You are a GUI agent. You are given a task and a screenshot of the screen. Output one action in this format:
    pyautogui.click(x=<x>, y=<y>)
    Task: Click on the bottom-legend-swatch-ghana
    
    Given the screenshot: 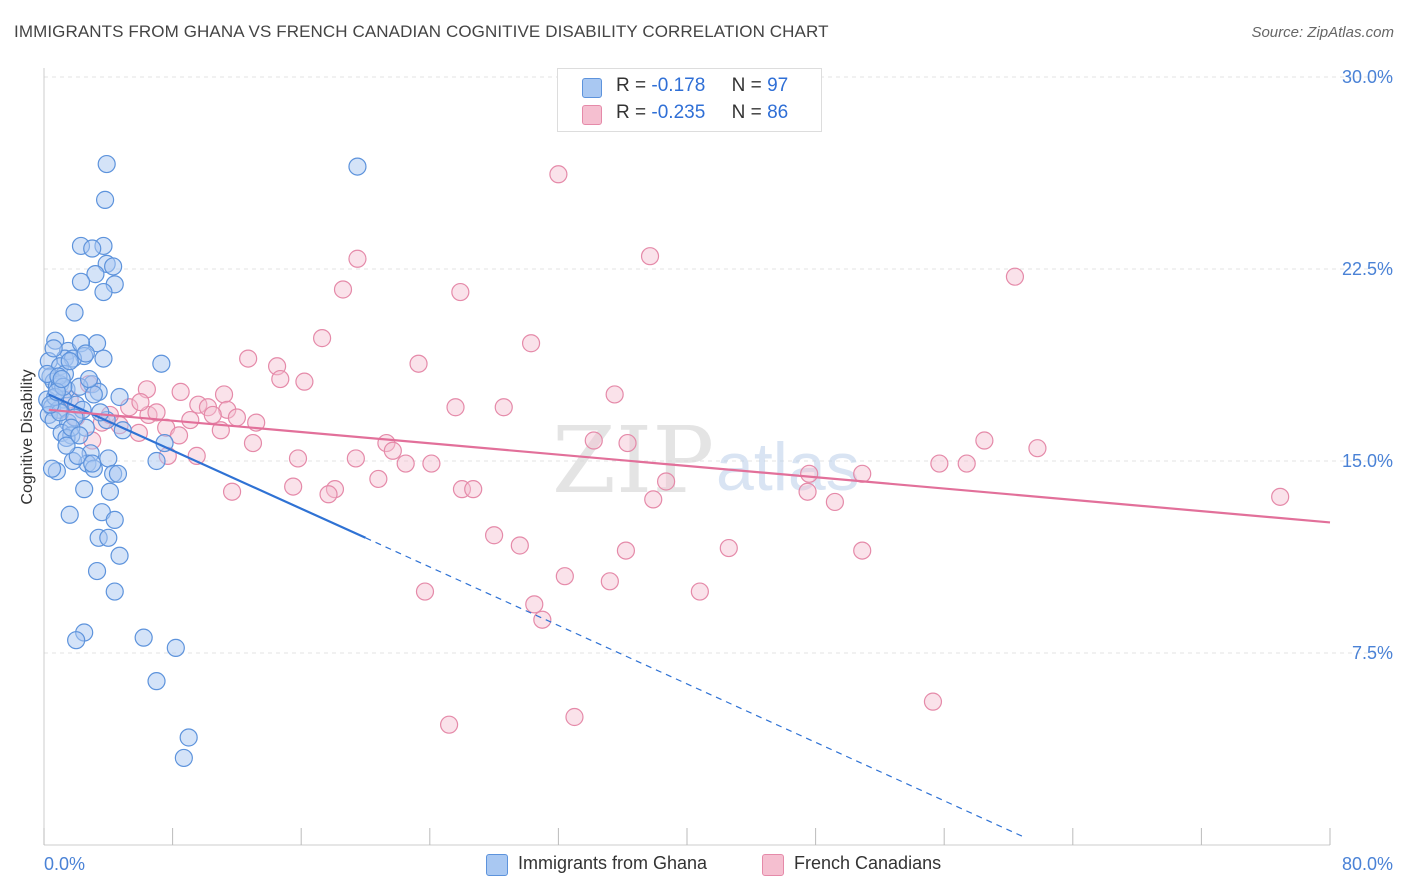 What is the action you would take?
    pyautogui.click(x=497, y=865)
    